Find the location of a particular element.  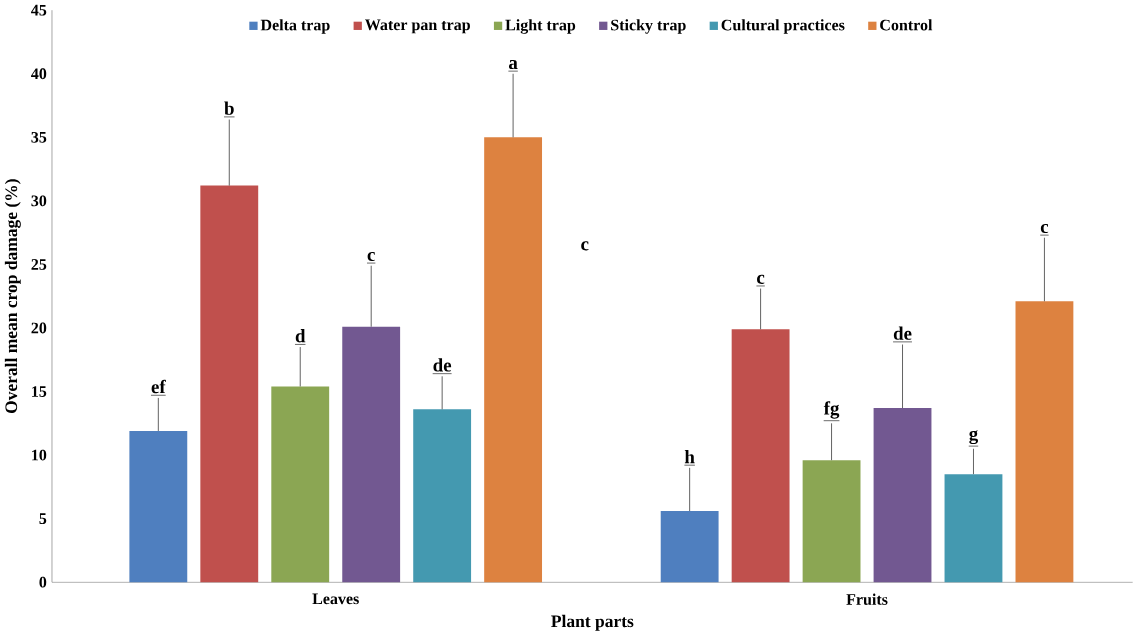

annotation: ef is located at coordinates (158, 386).